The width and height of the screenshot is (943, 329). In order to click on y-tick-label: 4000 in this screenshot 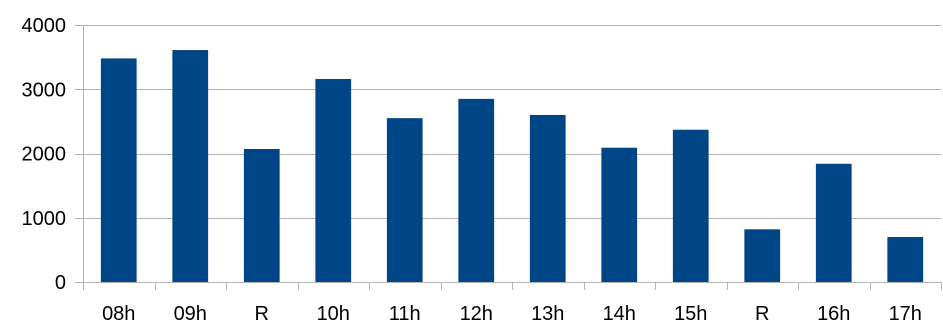, I will do `click(44, 26)`.